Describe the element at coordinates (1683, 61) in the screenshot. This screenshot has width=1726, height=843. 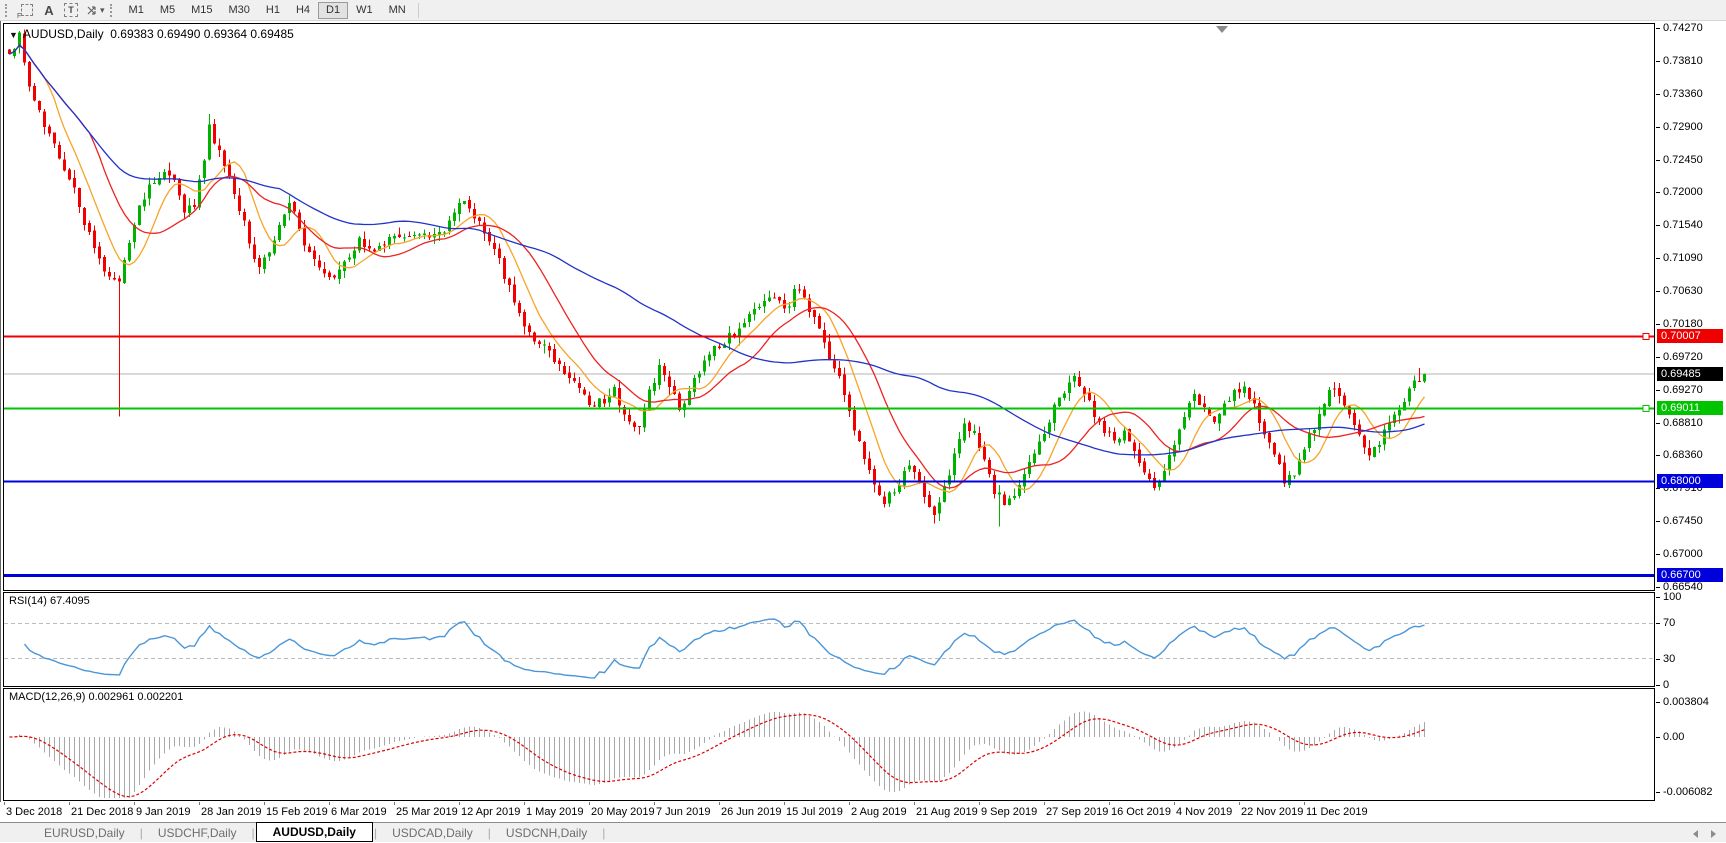
I see `price-axis-label: 0.73810` at that location.